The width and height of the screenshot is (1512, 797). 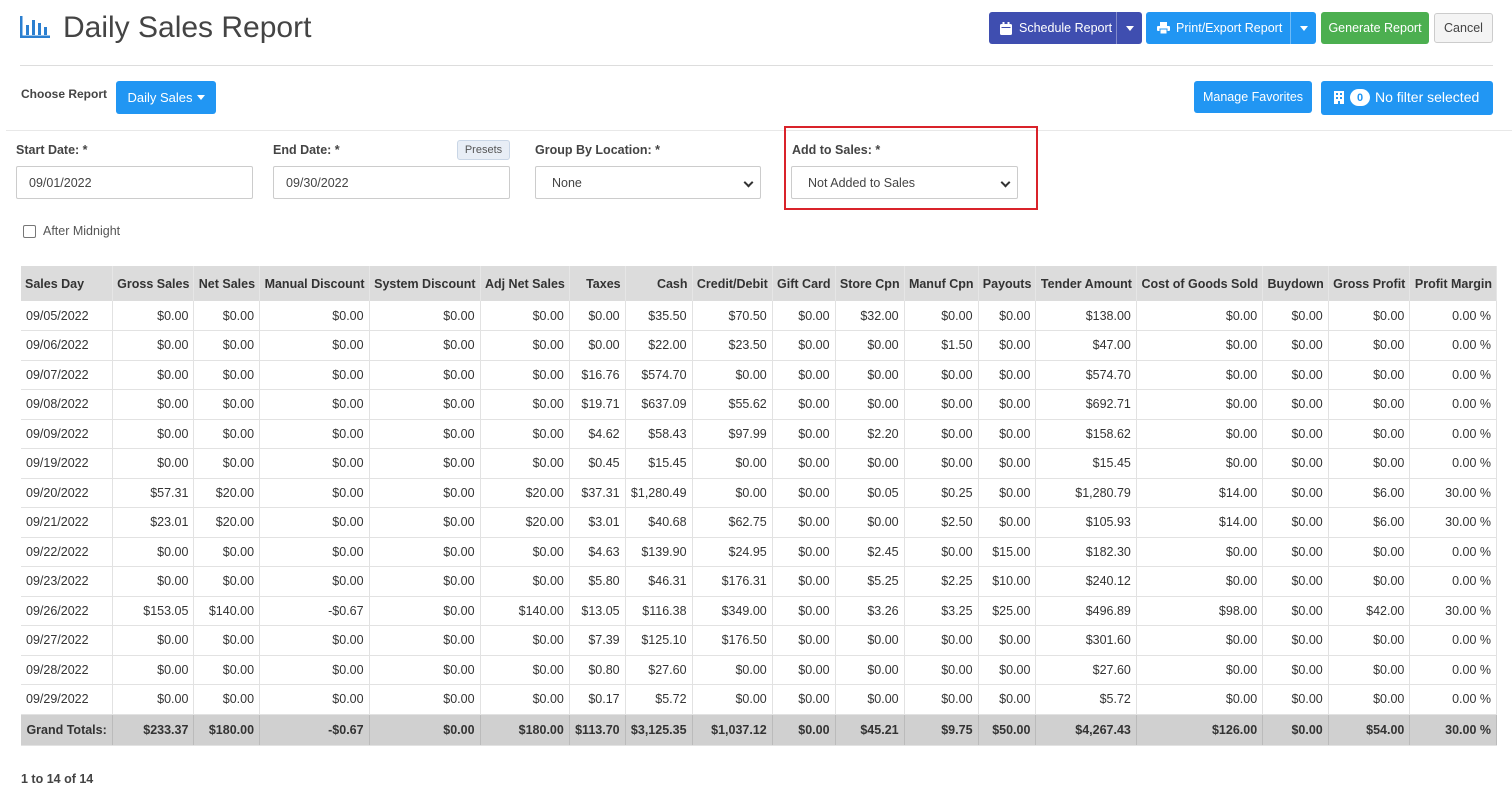 I want to click on column-header: Credit/Debit, so click(x=732, y=283).